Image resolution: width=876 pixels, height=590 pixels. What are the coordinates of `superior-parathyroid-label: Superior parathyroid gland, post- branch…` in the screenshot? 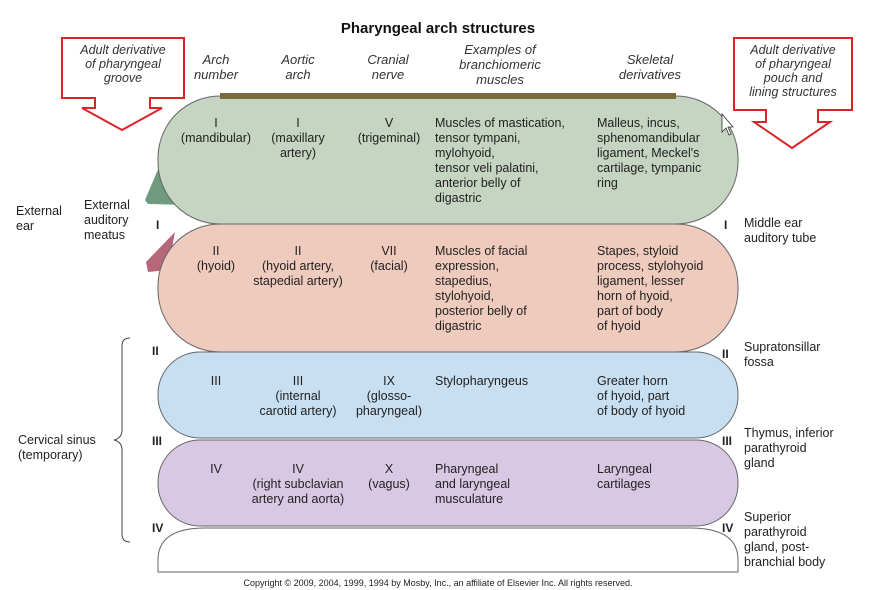 It's located at (785, 539).